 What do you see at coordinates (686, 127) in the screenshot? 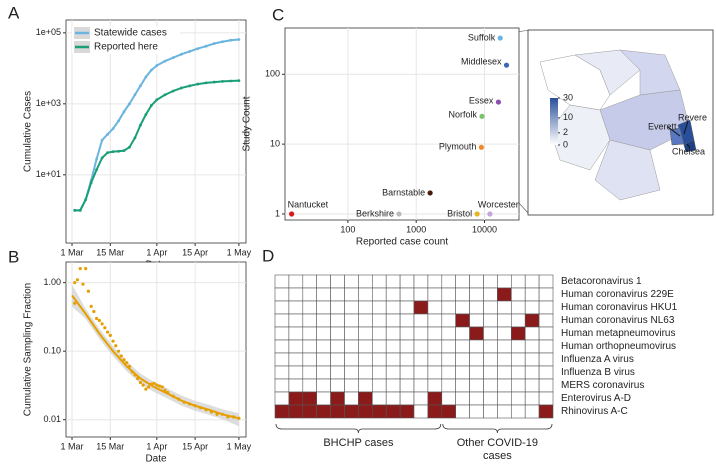
I see `place-pointer` at bounding box center [686, 127].